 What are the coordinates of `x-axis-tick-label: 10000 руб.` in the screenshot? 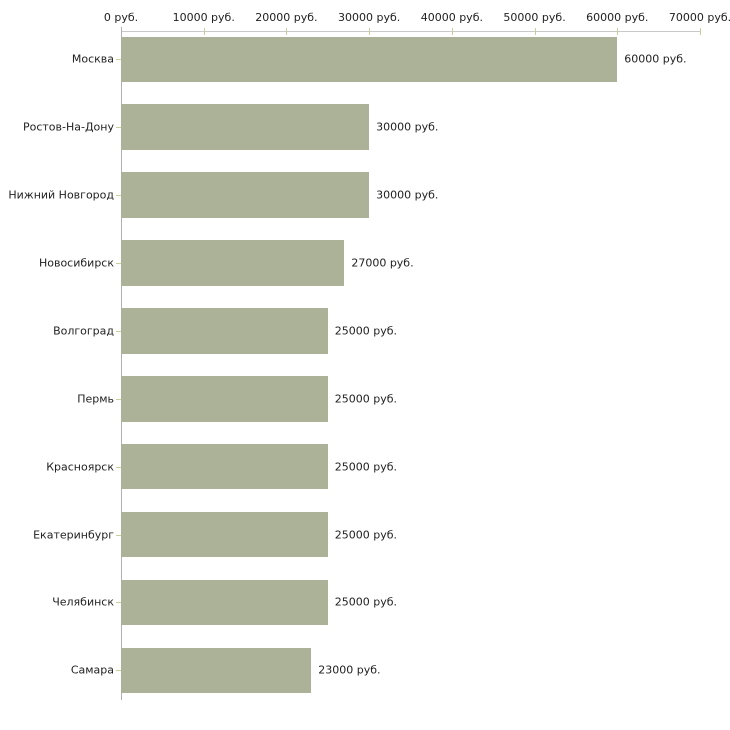 It's located at (203, 17).